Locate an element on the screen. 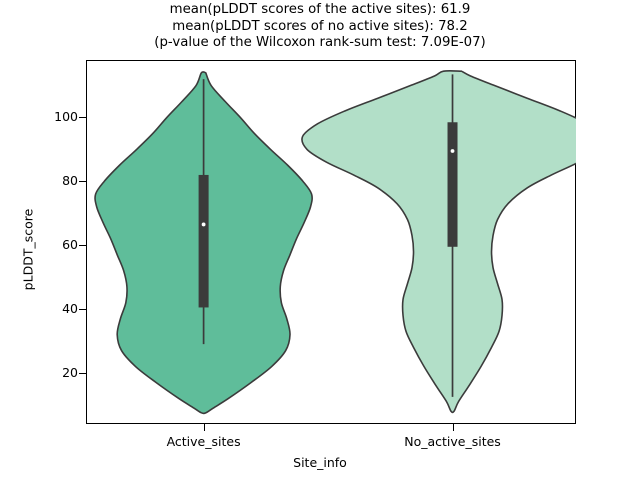 The height and width of the screenshot is (480, 640). y-axis-title: pLDDT_score is located at coordinates (28, 249).